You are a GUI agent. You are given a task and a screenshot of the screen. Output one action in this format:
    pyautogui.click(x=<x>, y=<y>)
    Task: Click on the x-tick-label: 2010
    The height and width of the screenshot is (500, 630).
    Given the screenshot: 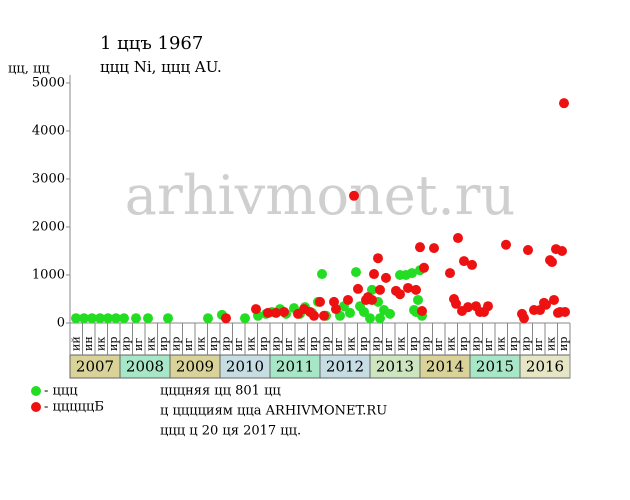 What is the action you would take?
    pyautogui.click(x=245, y=367)
    